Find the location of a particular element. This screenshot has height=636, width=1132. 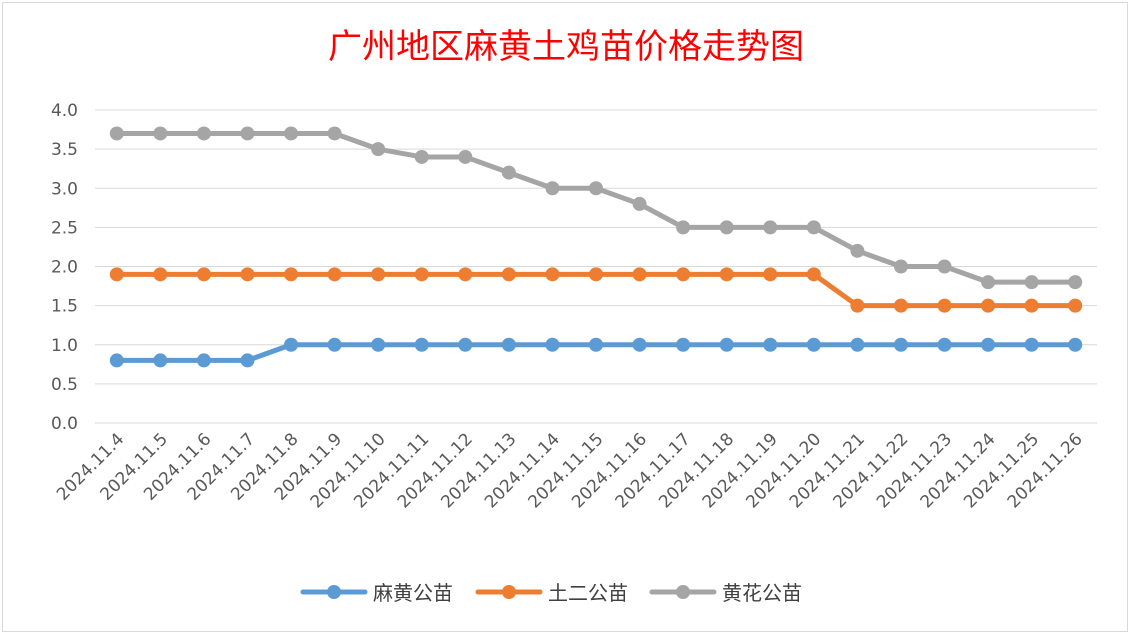

y-tick-label: 0.5 is located at coordinates (64, 385).